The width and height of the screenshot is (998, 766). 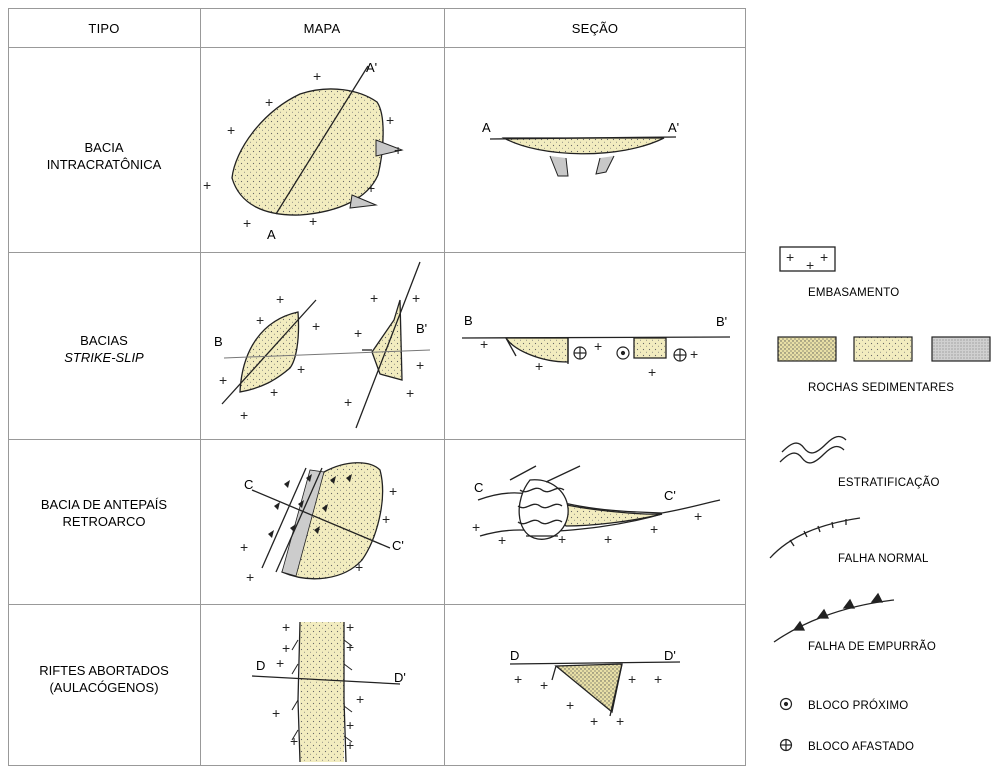 I want to click on row3-map-label-start: C, so click(x=248, y=484).